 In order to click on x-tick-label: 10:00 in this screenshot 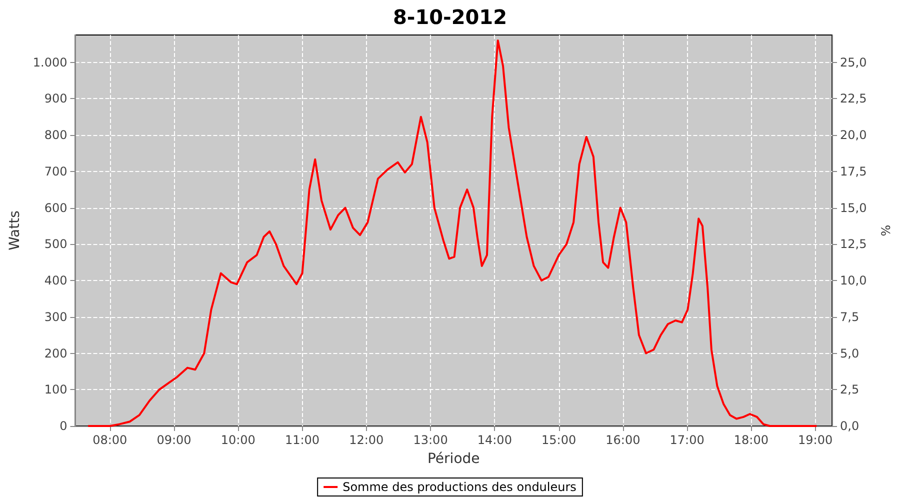, I will do `click(238, 440)`.